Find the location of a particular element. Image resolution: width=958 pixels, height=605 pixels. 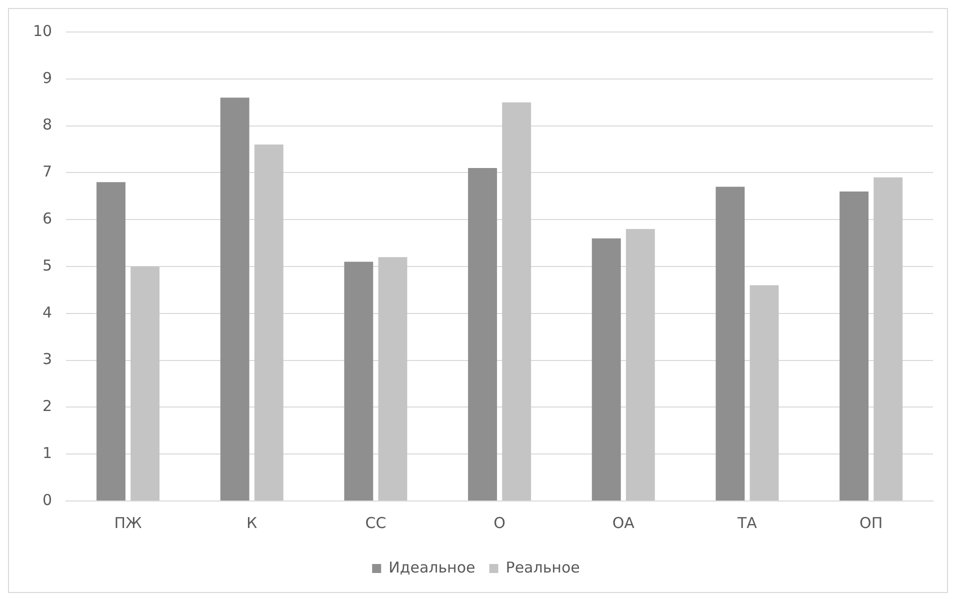

legend-label: Реальное is located at coordinates (543, 567).